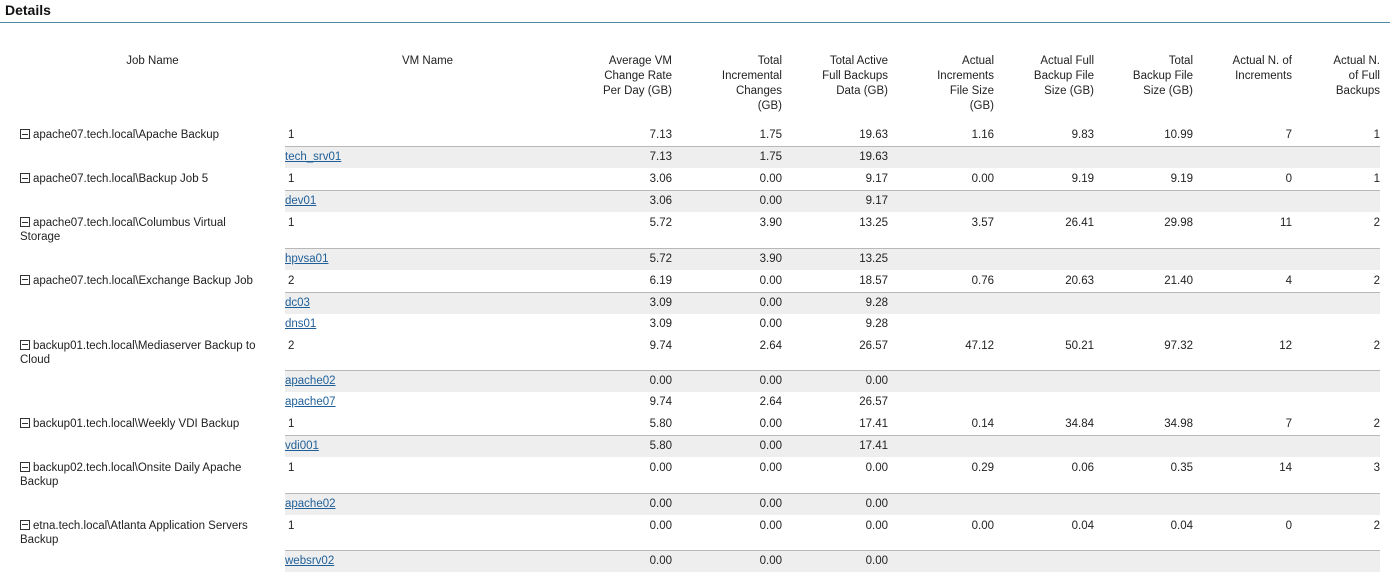 The height and width of the screenshot is (583, 1395). What do you see at coordinates (1336, 135) in the screenshot?
I see `job-value: 1` at bounding box center [1336, 135].